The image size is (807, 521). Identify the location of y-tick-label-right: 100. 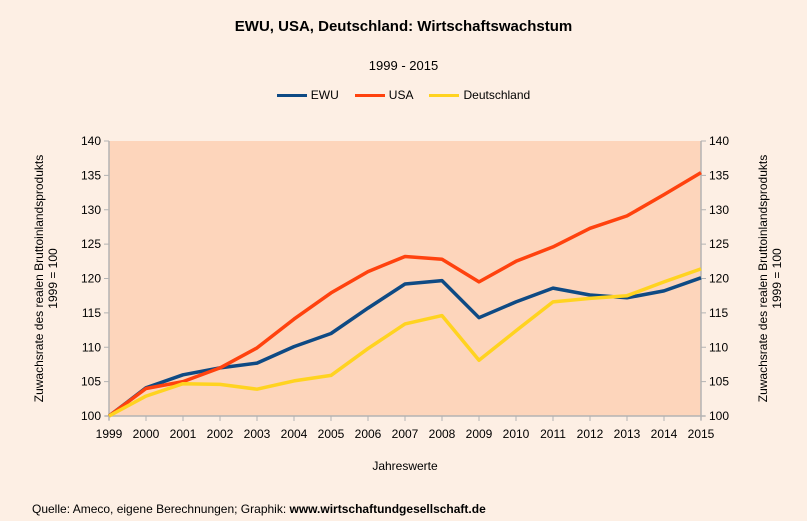
(719, 416).